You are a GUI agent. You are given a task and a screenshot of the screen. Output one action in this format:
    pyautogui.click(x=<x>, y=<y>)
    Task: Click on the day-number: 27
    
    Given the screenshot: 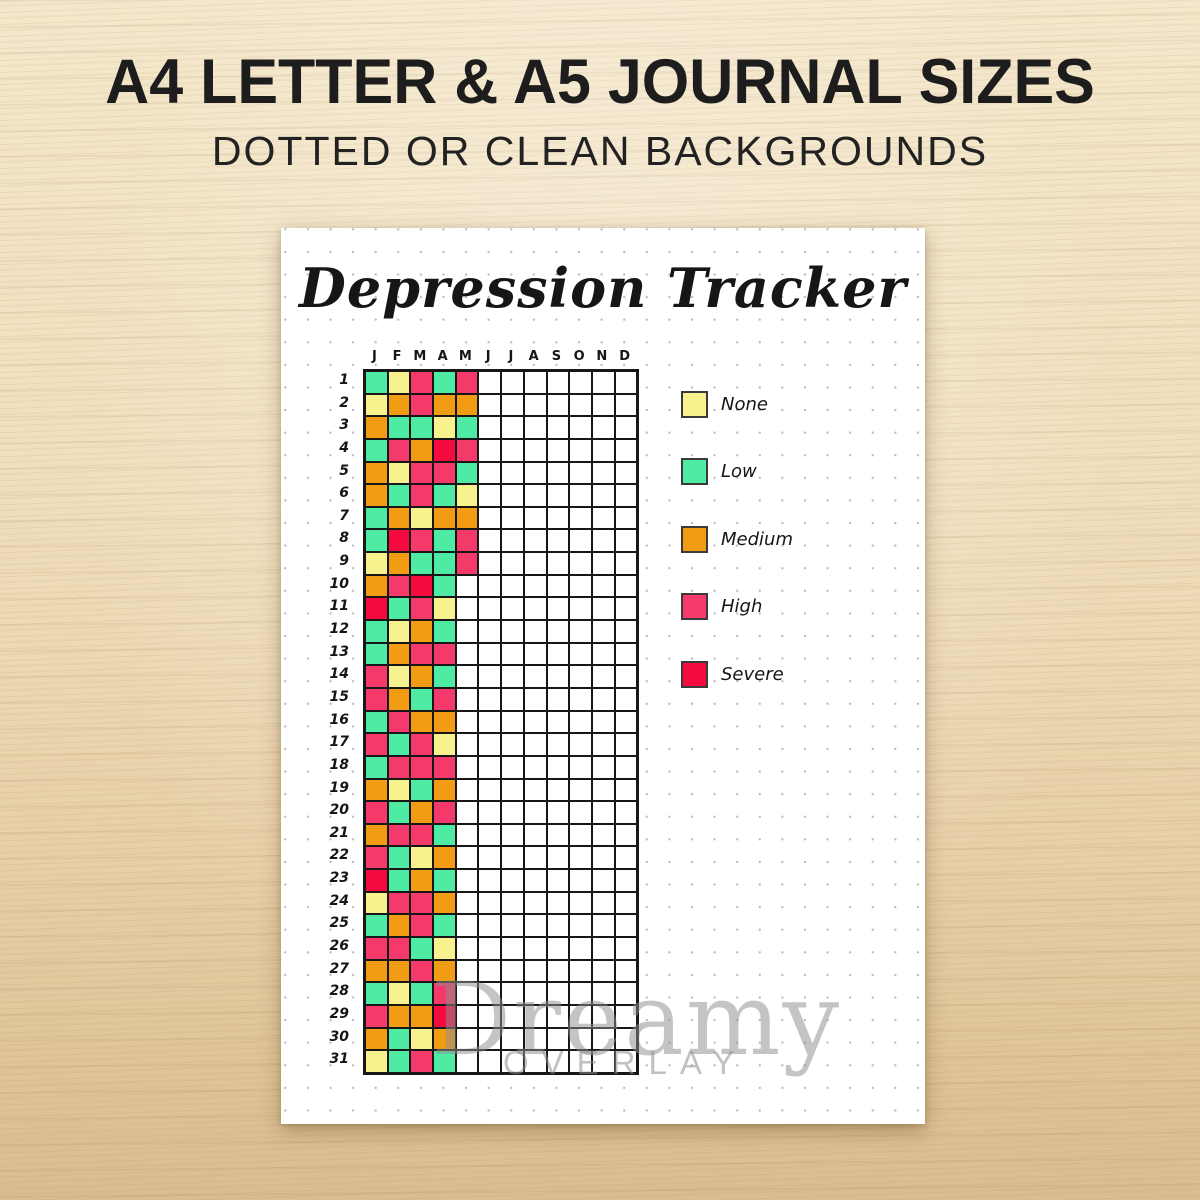 What is the action you would take?
    pyautogui.click(x=339, y=968)
    